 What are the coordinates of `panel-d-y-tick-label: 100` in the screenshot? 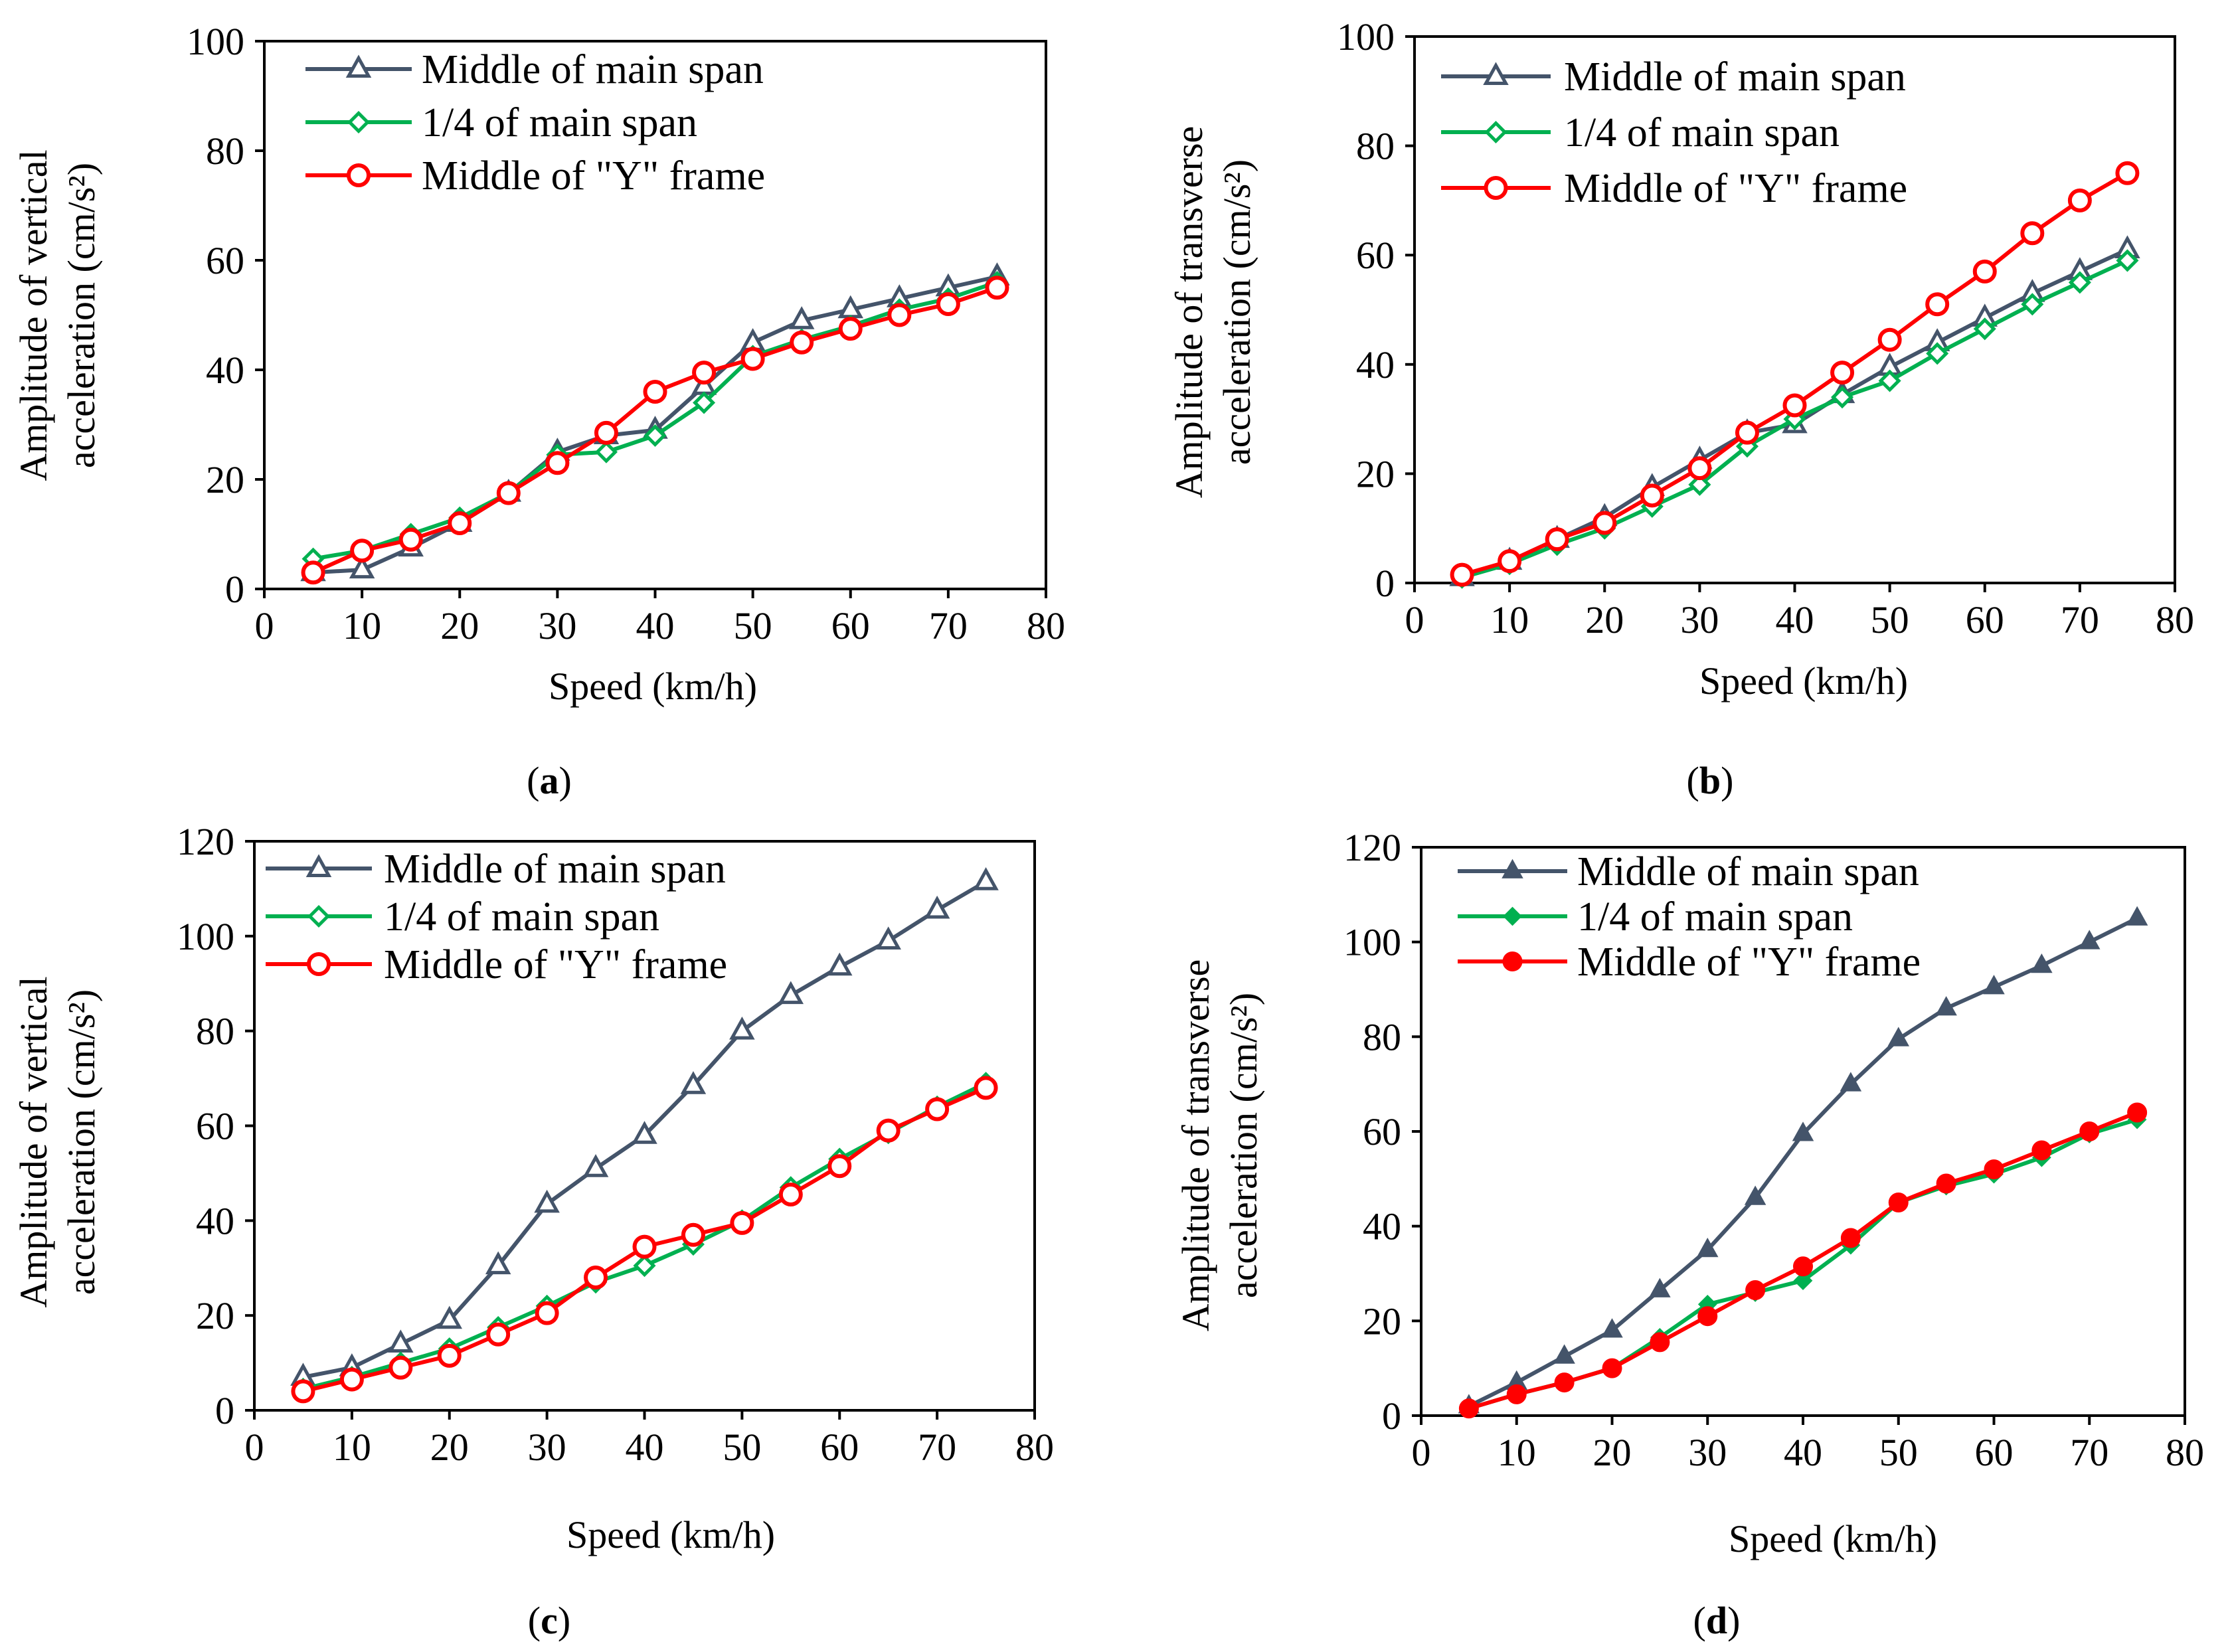 It's located at (1372, 943).